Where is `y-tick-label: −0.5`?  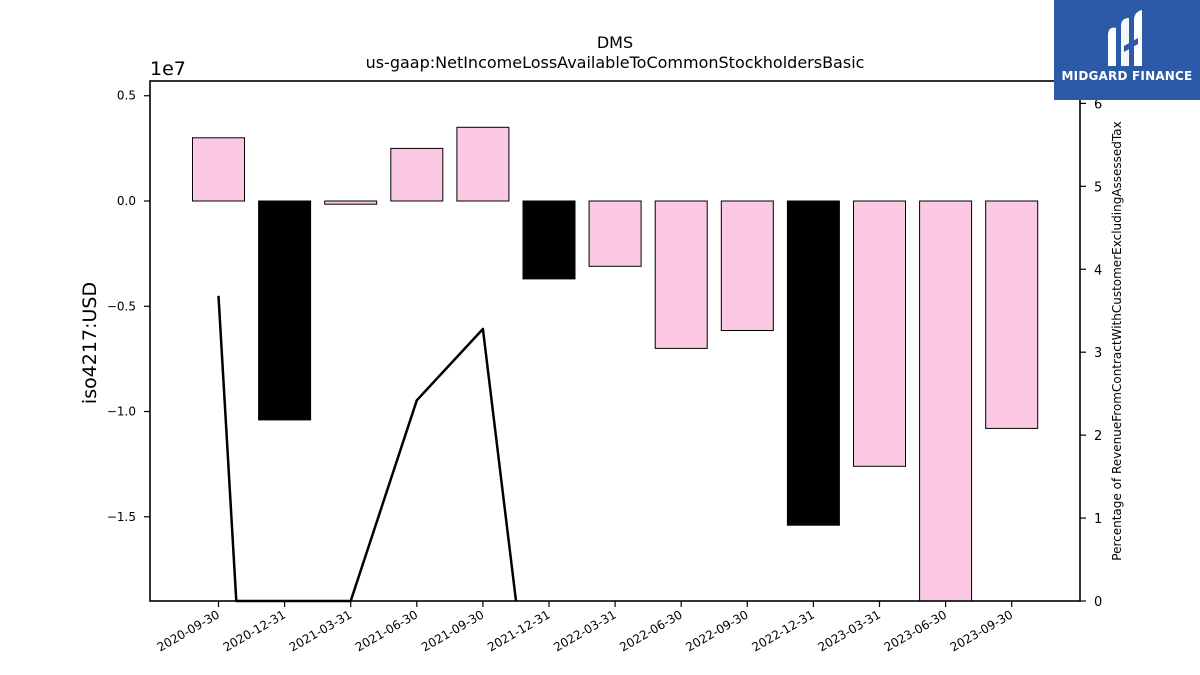 y-tick-label: −0.5 is located at coordinates (121, 306).